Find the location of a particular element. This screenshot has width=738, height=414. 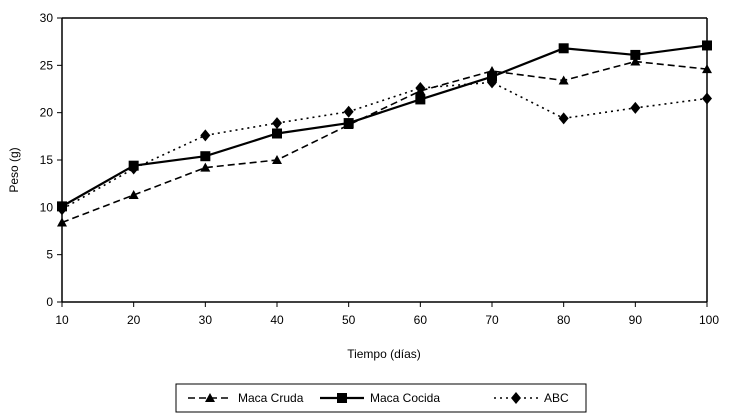

x-tick-label: 30 is located at coordinates (206, 320).